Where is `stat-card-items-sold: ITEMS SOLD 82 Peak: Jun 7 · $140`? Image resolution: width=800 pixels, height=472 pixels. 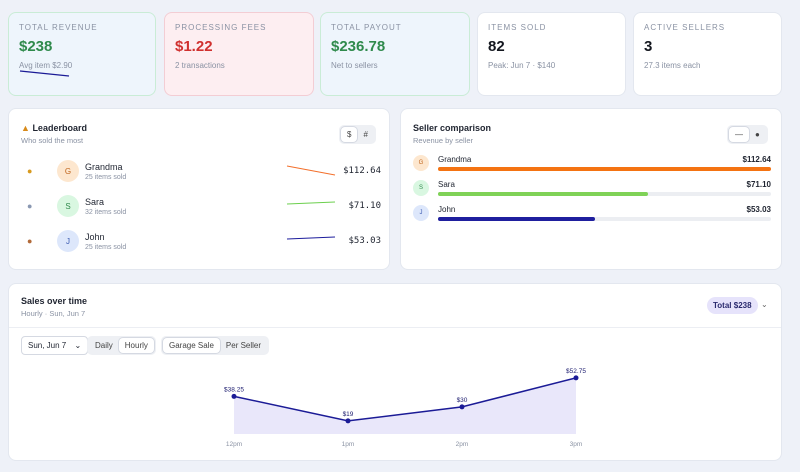
stat-card-items-sold: ITEMS SOLD 82 Peak: Jun 7 · $140 is located at coordinates (551, 54).